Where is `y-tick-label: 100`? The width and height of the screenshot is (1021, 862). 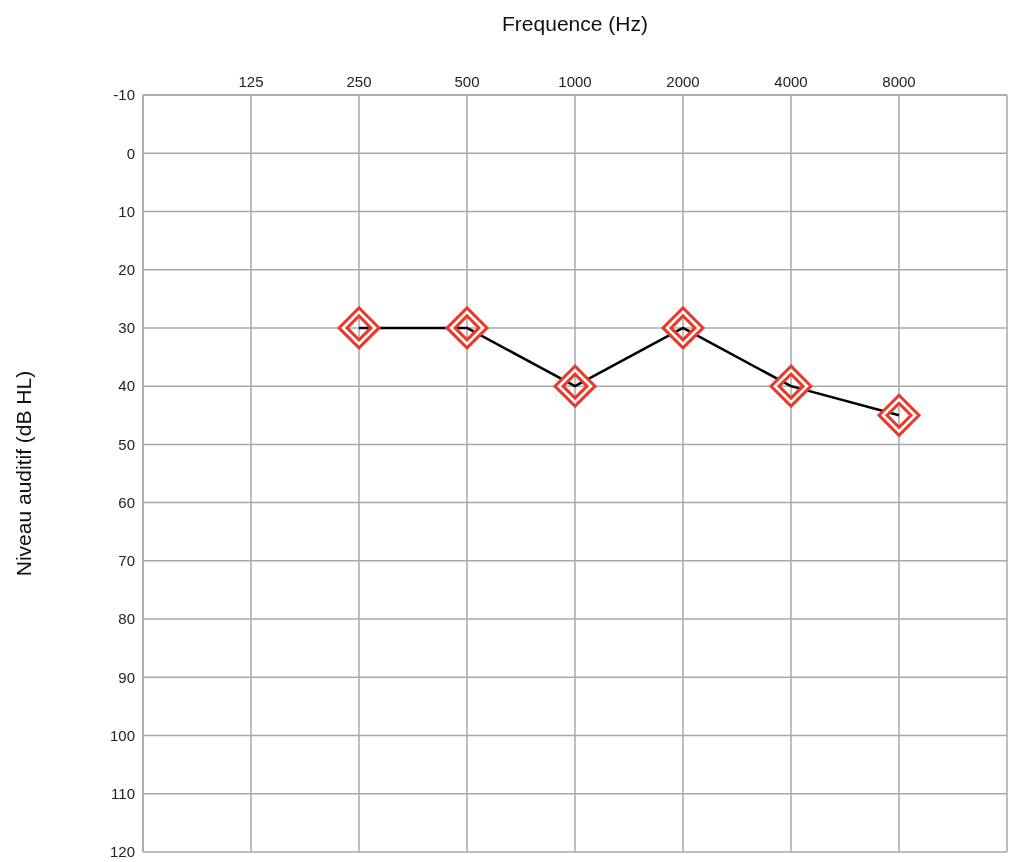
y-tick-label: 100 is located at coordinates (122, 735).